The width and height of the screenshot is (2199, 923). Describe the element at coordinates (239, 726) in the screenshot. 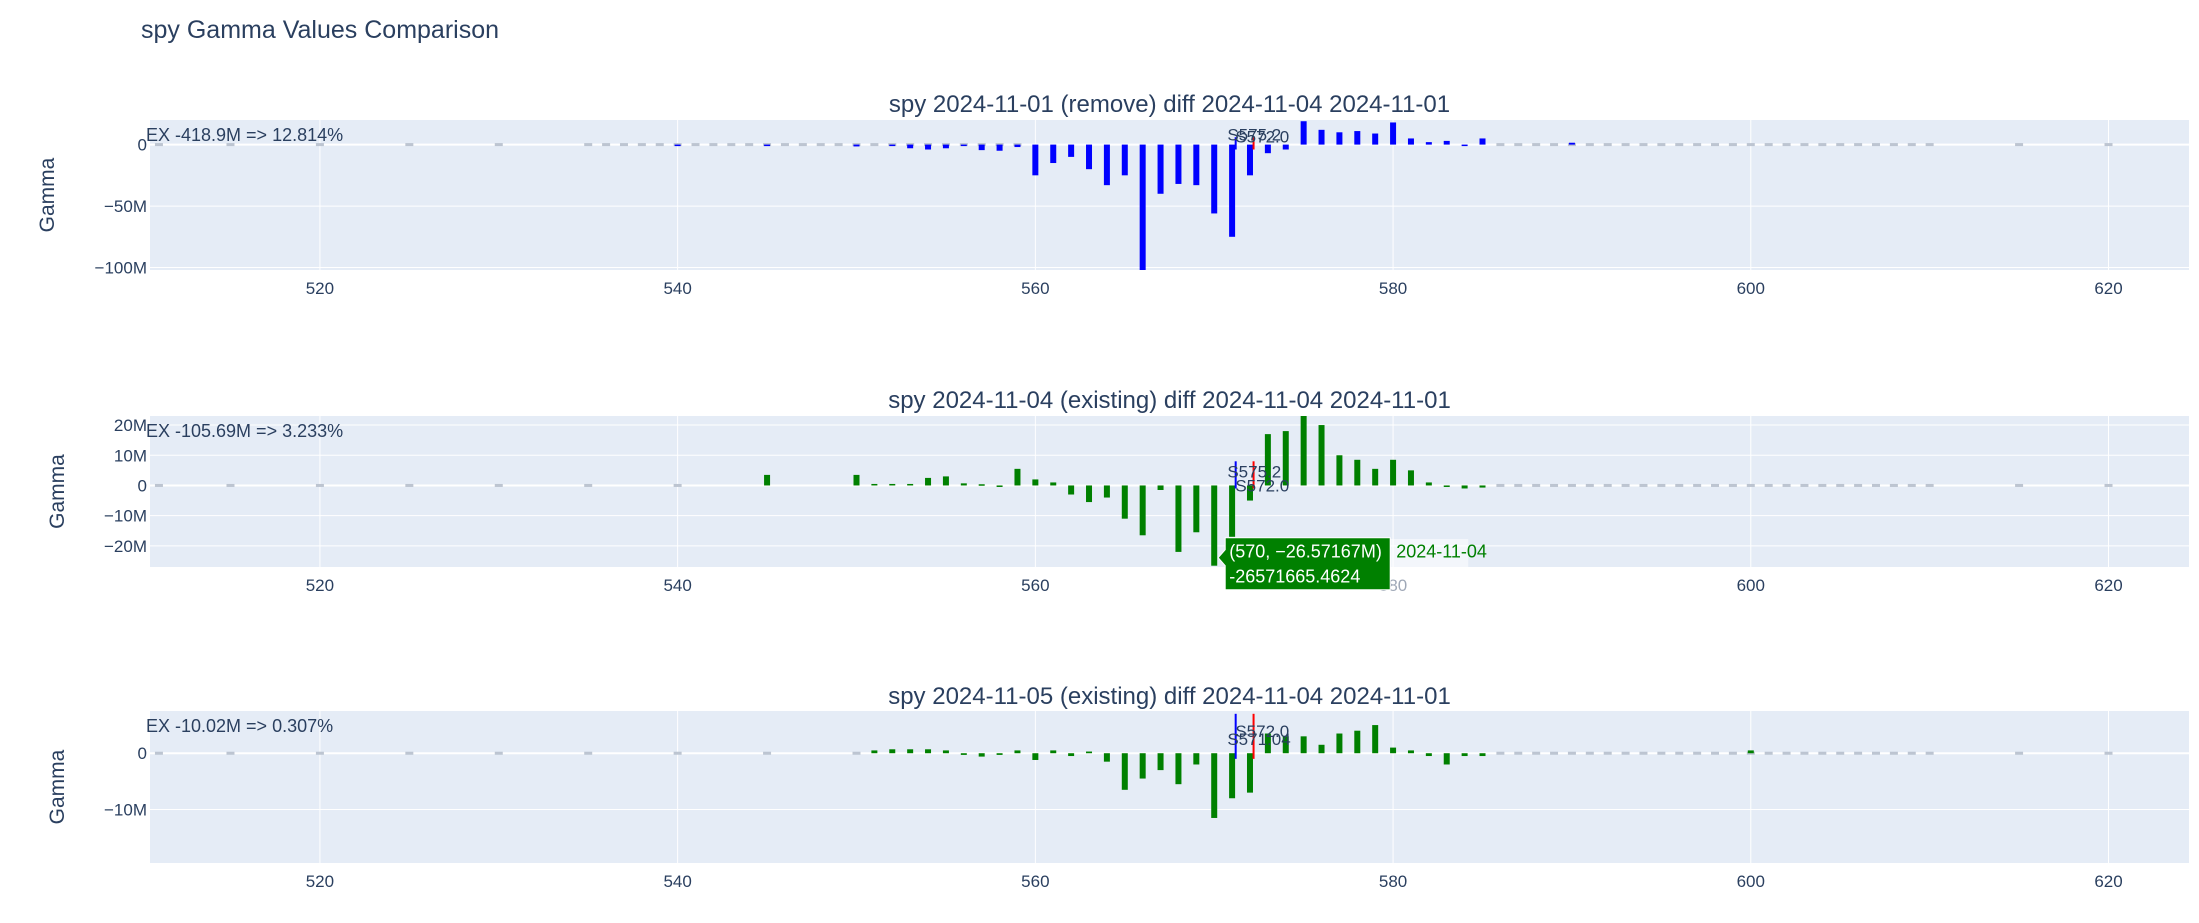

I see `exposure-annotation: EX -10.02M => 0.307%` at that location.